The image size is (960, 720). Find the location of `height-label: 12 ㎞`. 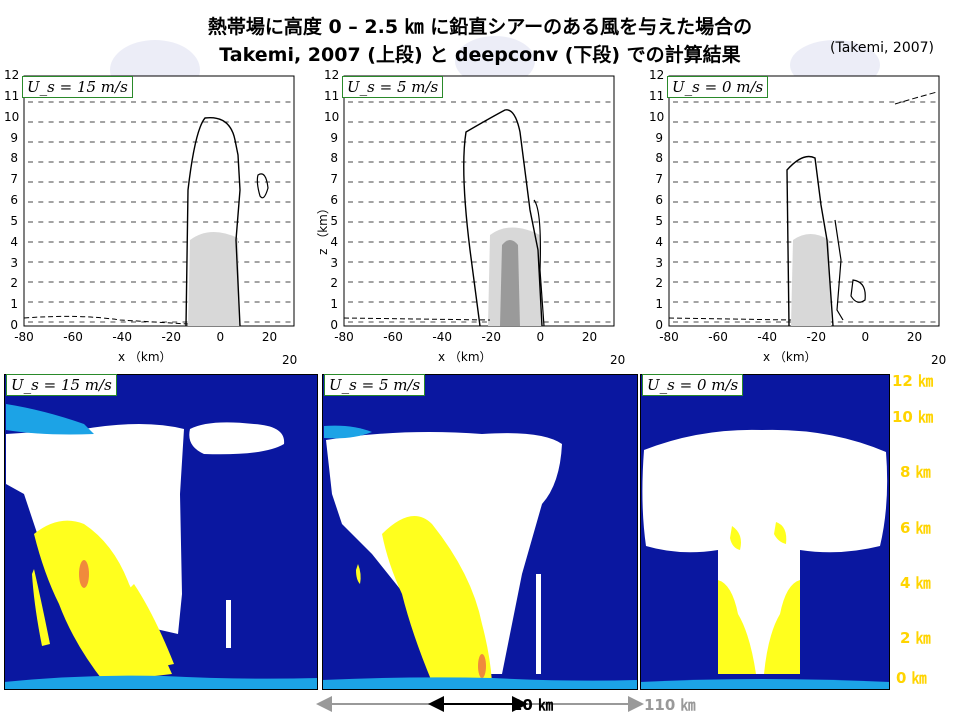

height-label: 12 ㎞ is located at coordinates (913, 381).